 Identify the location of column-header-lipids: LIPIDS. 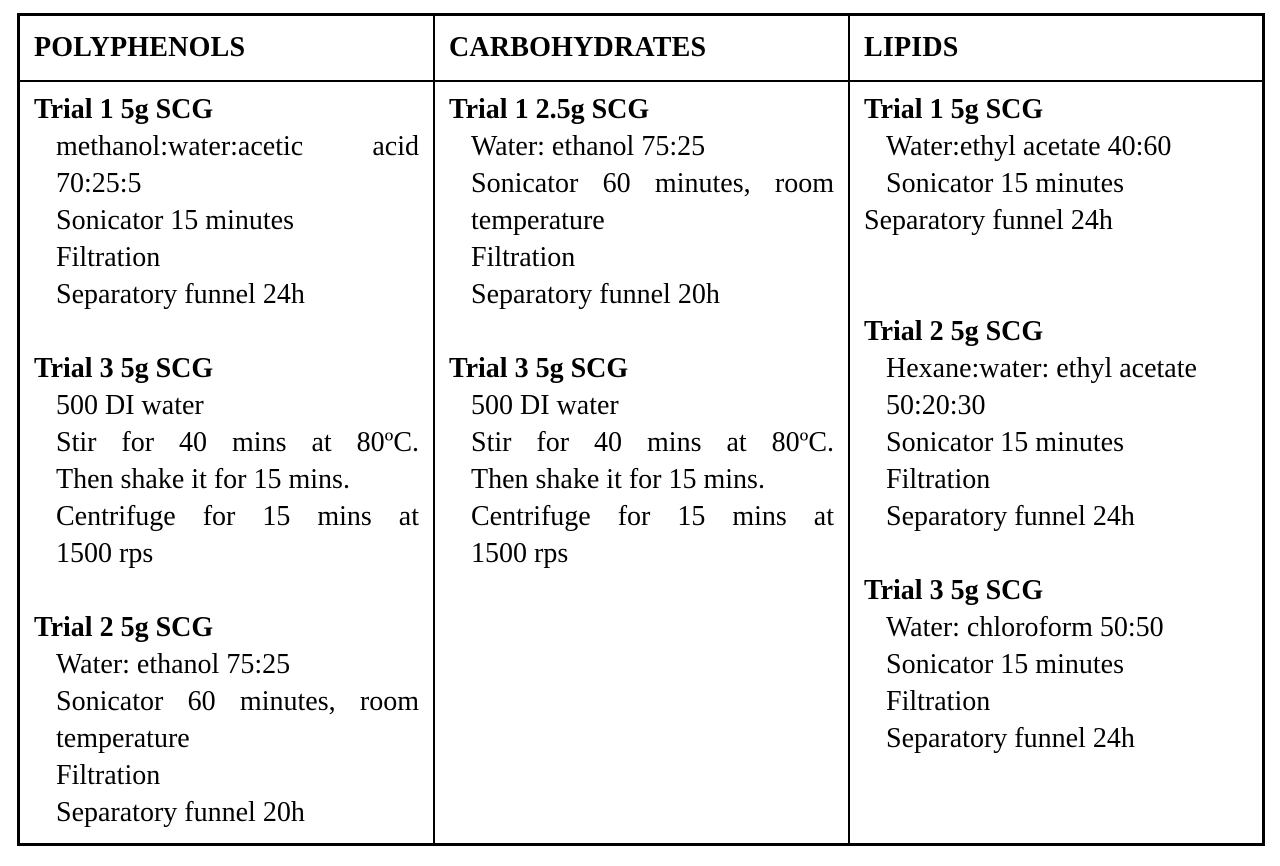
(1056, 49).